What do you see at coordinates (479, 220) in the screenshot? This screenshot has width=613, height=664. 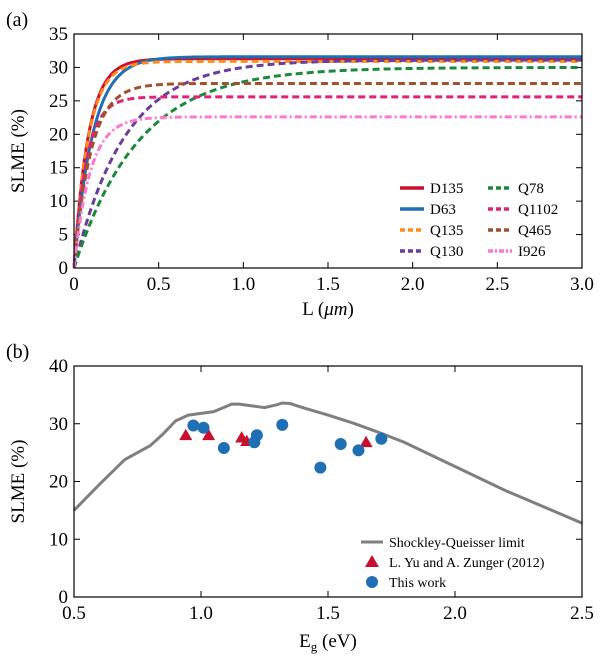 I see `panel-a-legend: D135 D63 Q135 Q130 Q78 Q1102 Q465 I926` at bounding box center [479, 220].